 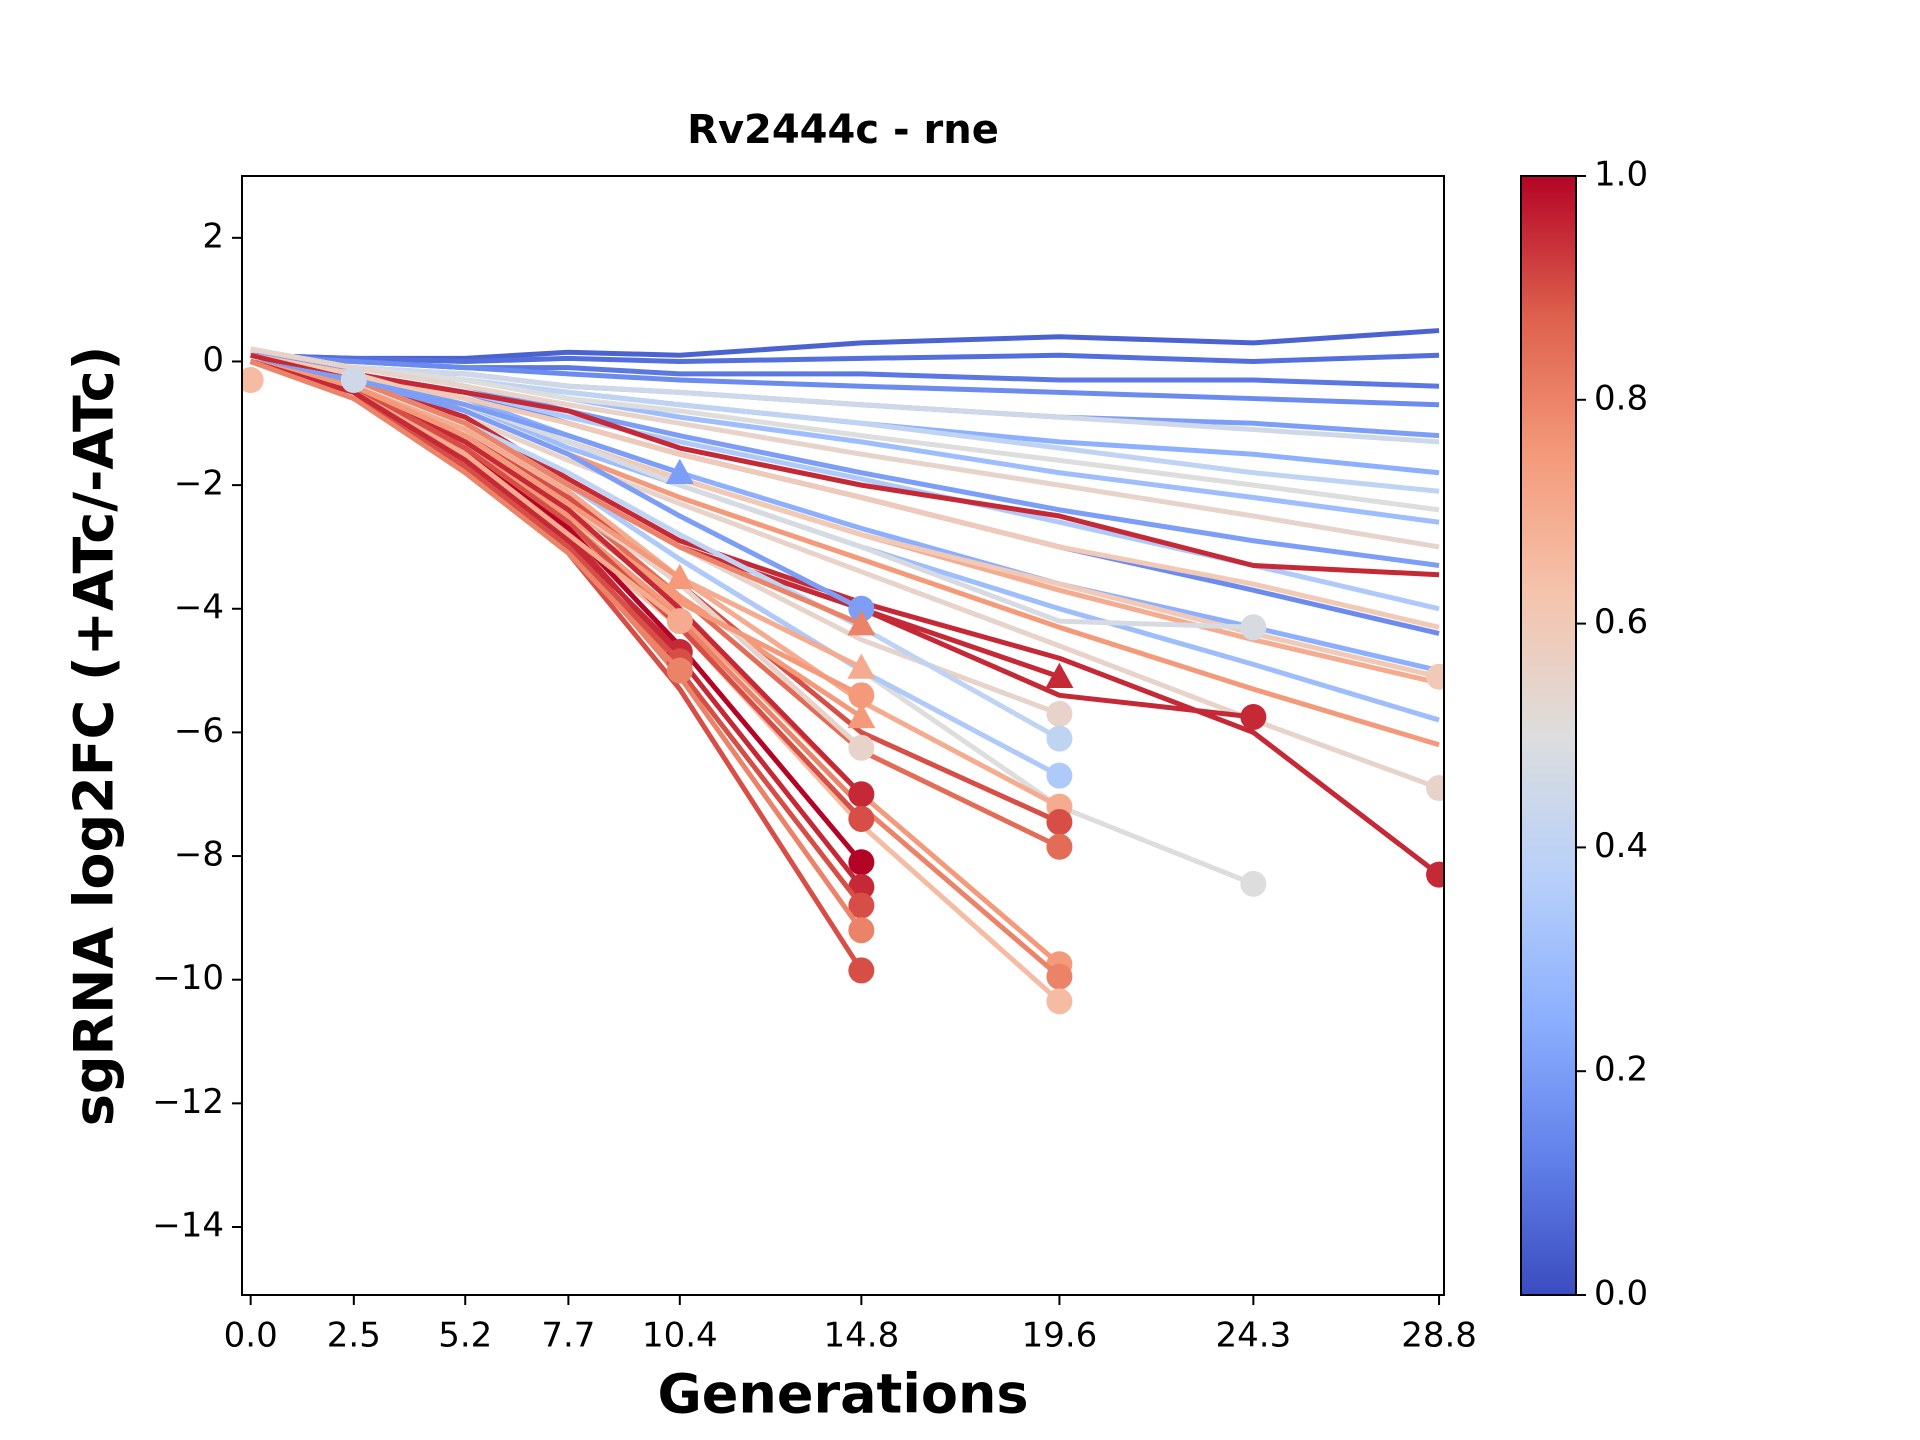 I want to click on y-tick-label: 0, so click(x=213, y=360).